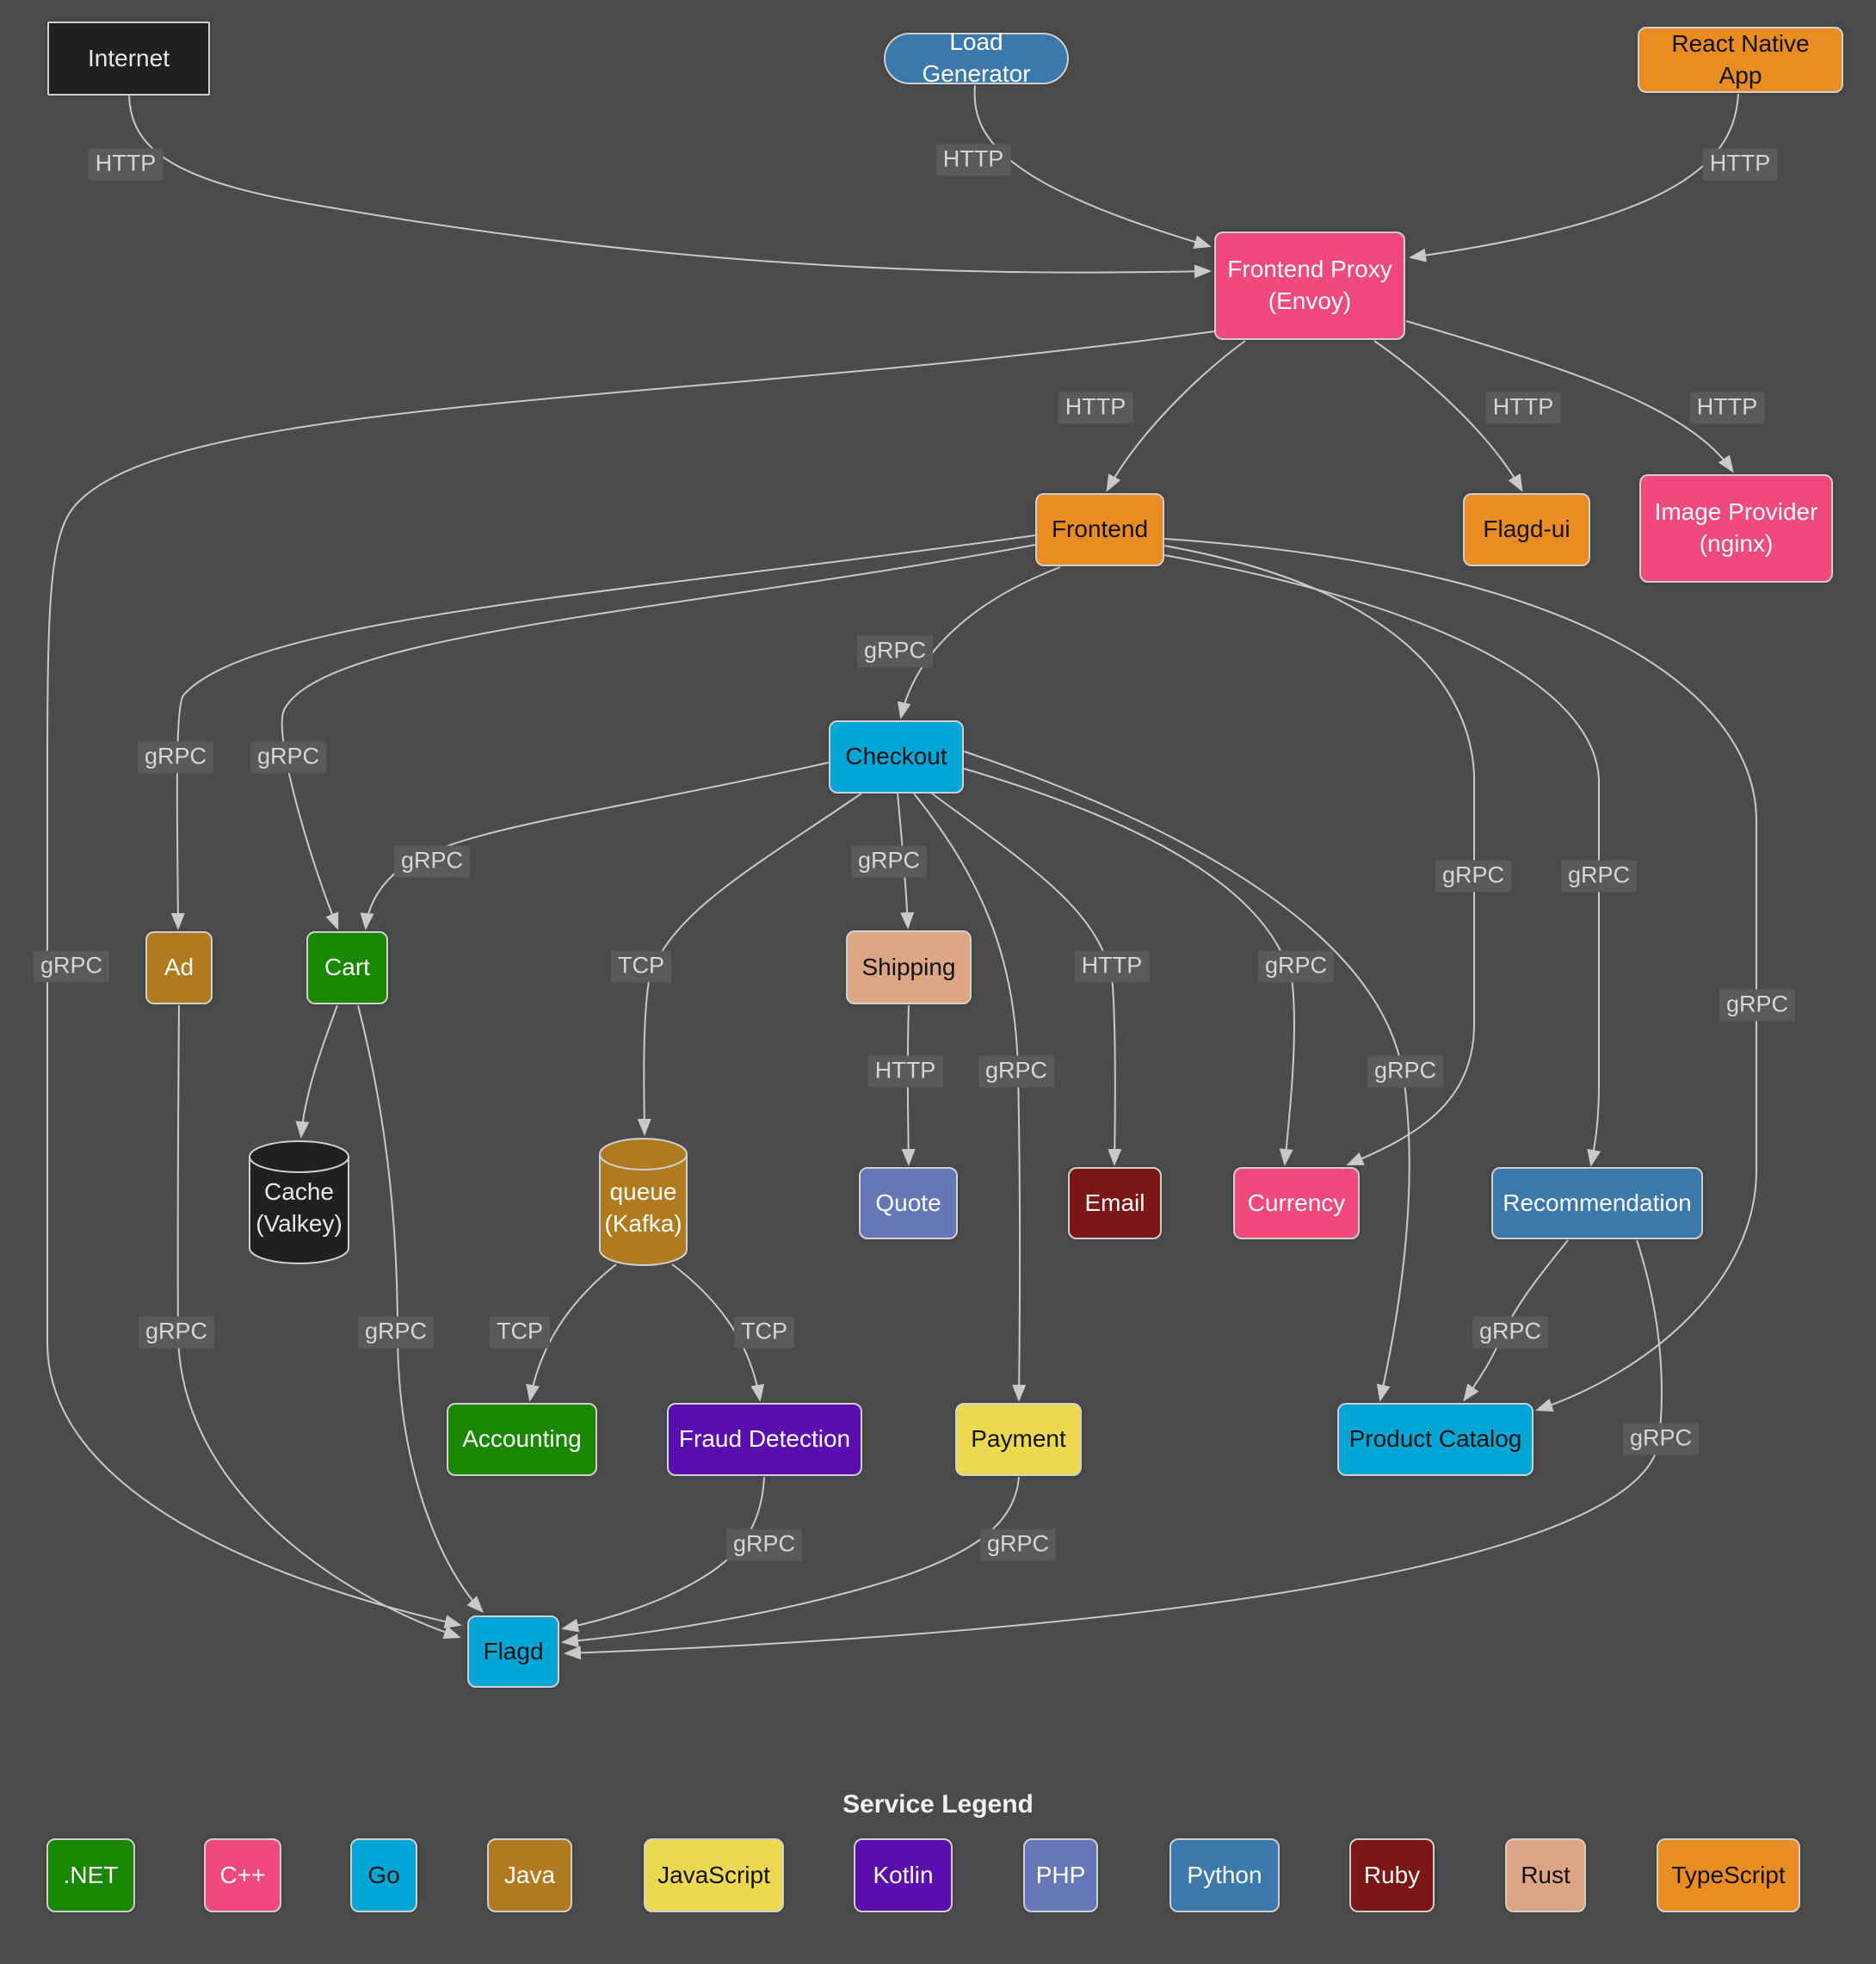  Describe the element at coordinates (749, 964) in the screenshot. I see `edge-checkout-to-queue` at that location.